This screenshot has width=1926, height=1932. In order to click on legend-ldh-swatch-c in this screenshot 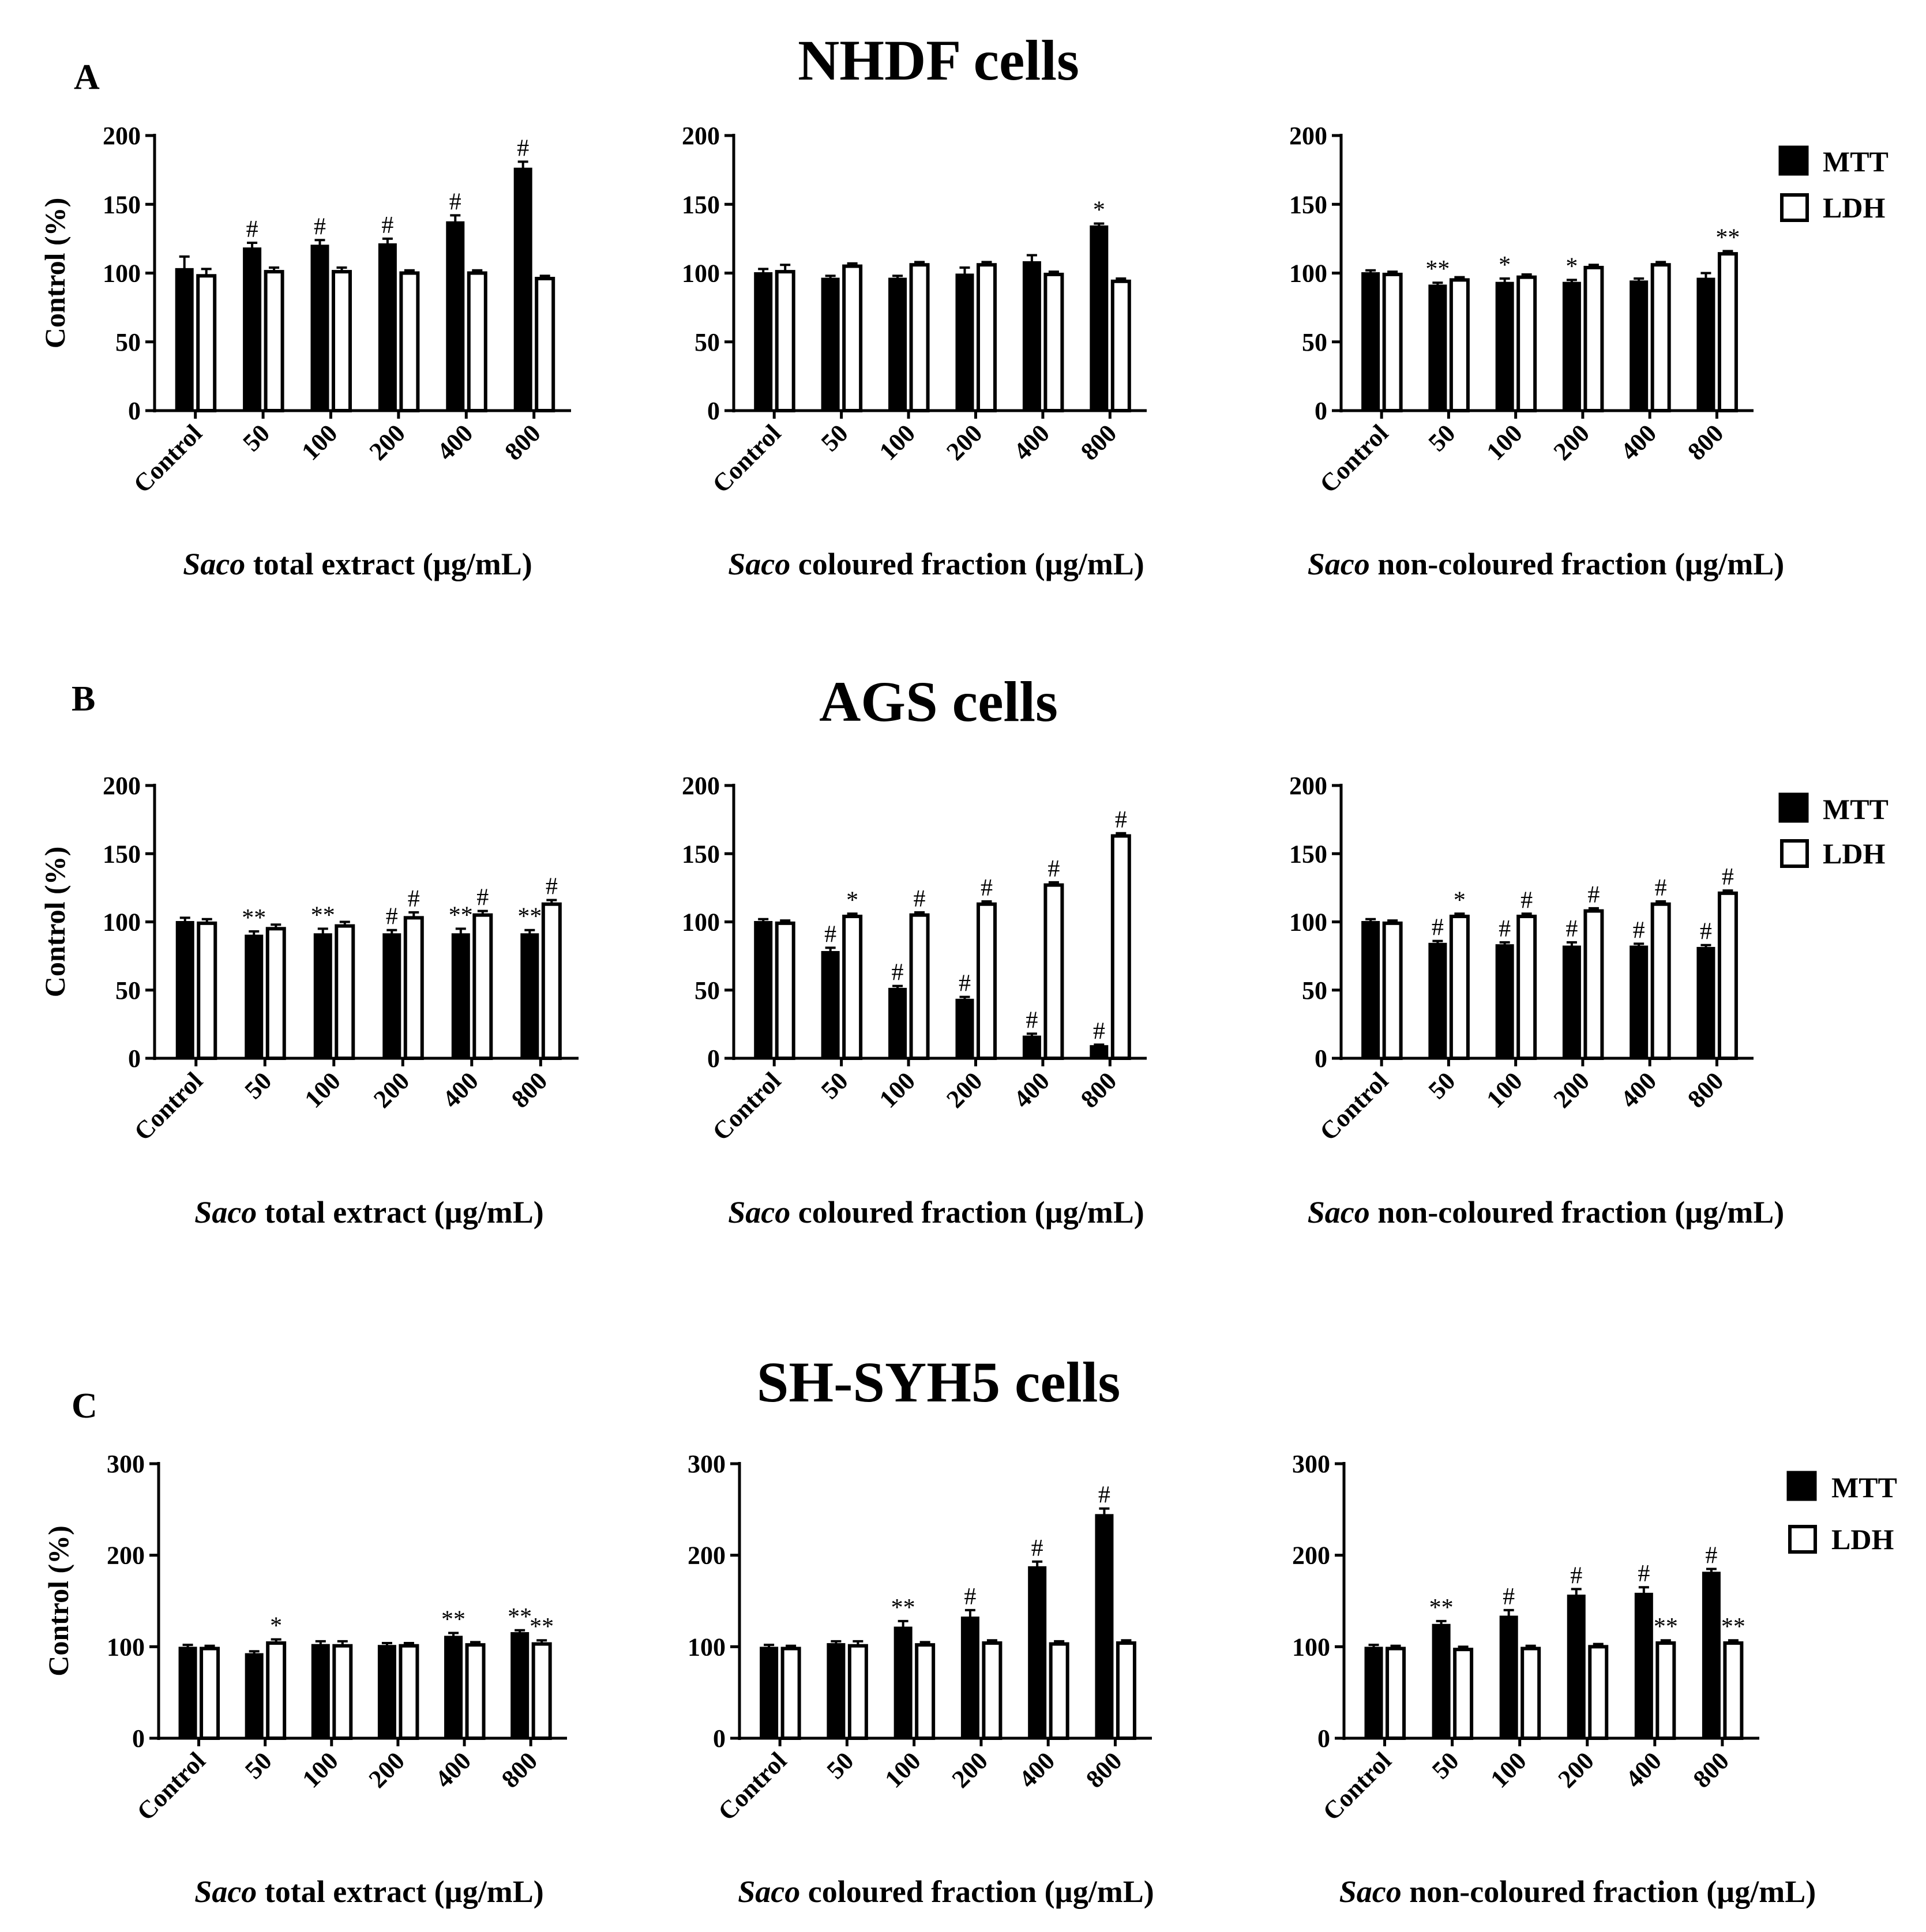, I will do `click(1802, 1540)`.